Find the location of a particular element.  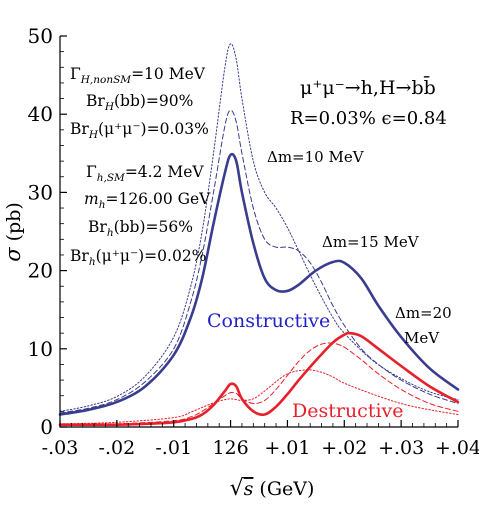

x-axis-title: √s (GeV) is located at coordinates (272, 488).